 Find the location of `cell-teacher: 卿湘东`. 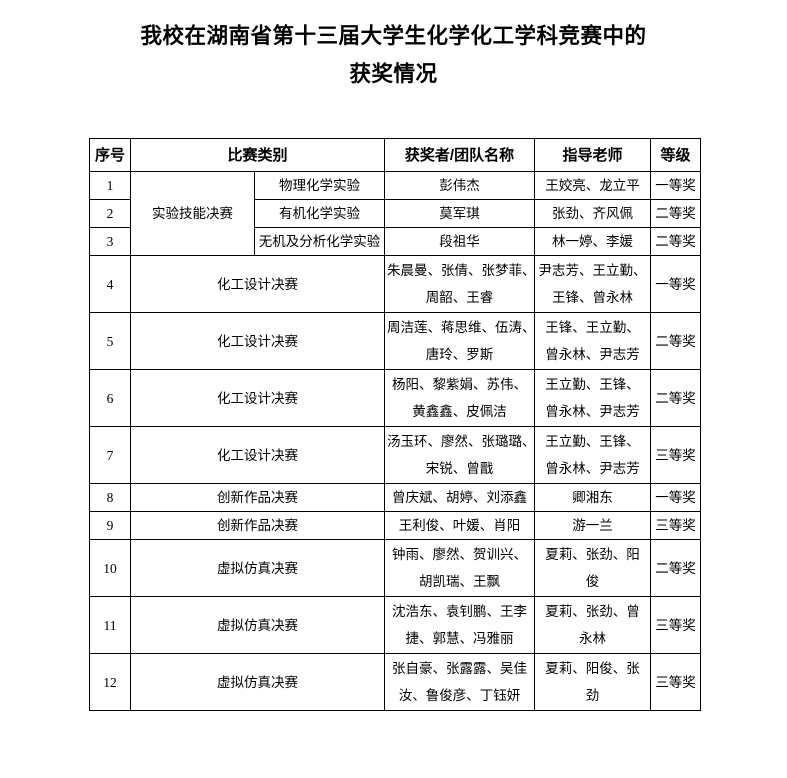

cell-teacher: 卿湘东 is located at coordinates (593, 497).